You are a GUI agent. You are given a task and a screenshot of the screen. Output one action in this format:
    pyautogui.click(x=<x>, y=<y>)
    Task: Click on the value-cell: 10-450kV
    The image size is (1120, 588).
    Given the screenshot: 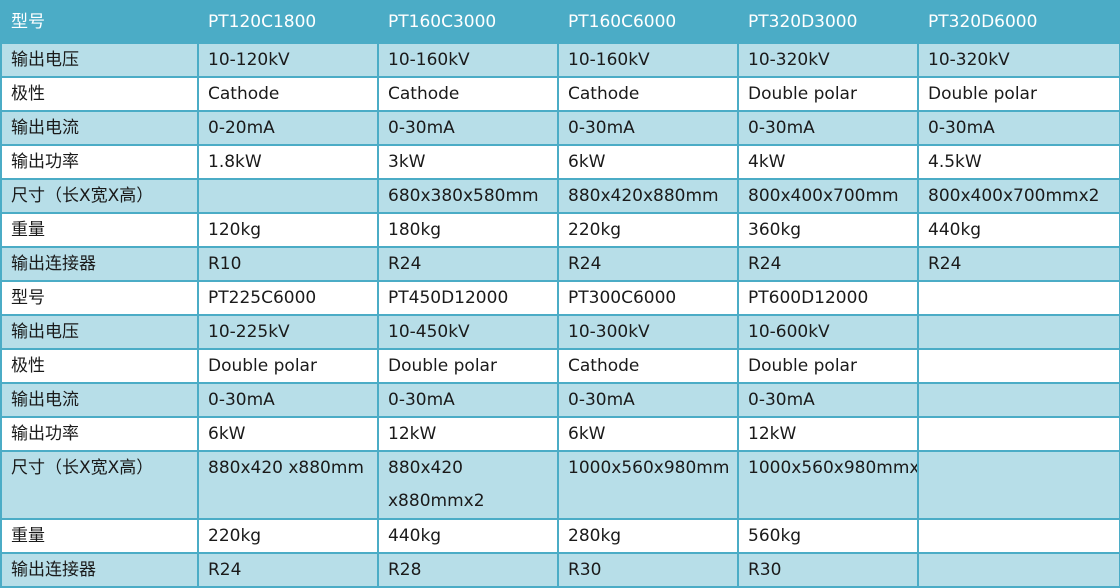 What is the action you would take?
    pyautogui.click(x=468, y=332)
    